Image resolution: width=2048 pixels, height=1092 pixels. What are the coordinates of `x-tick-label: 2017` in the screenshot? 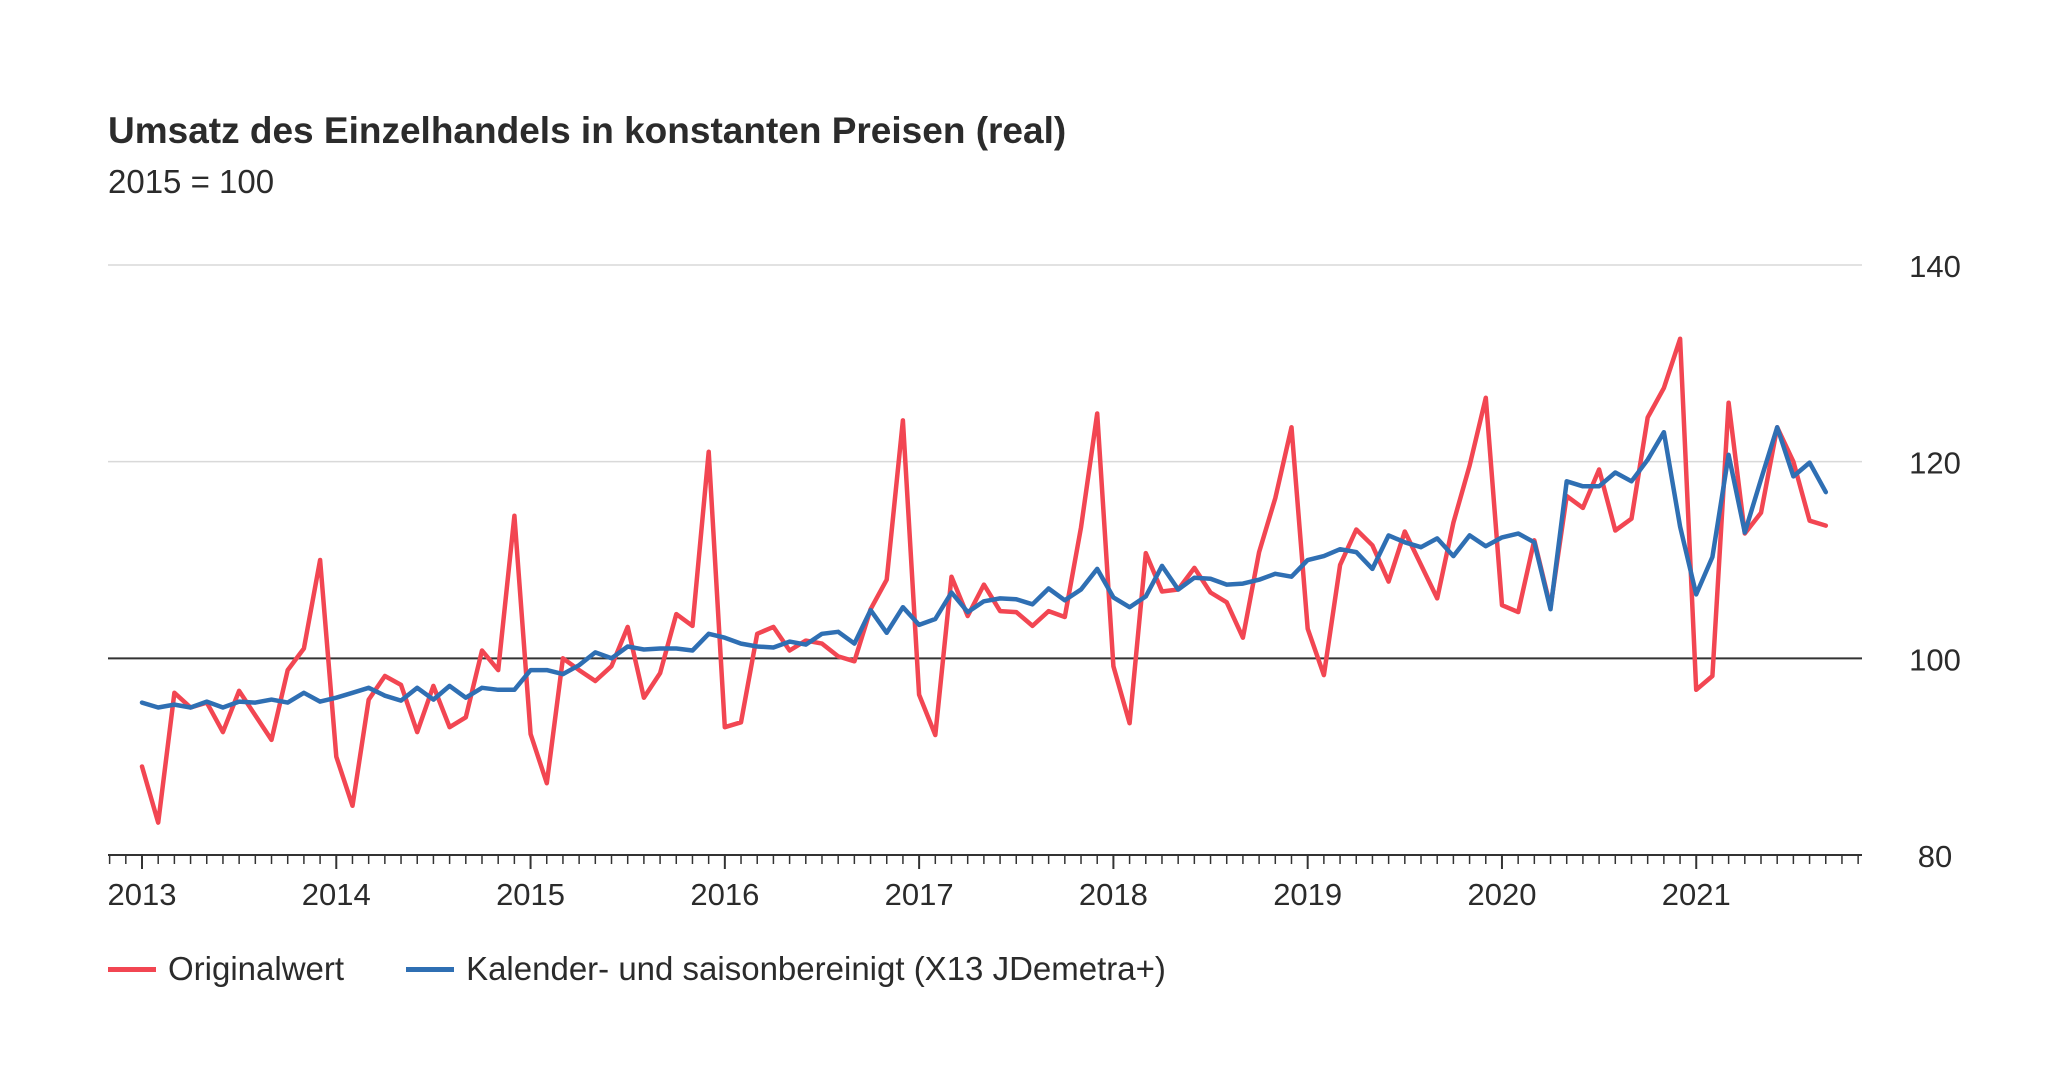 It's located at (919, 894).